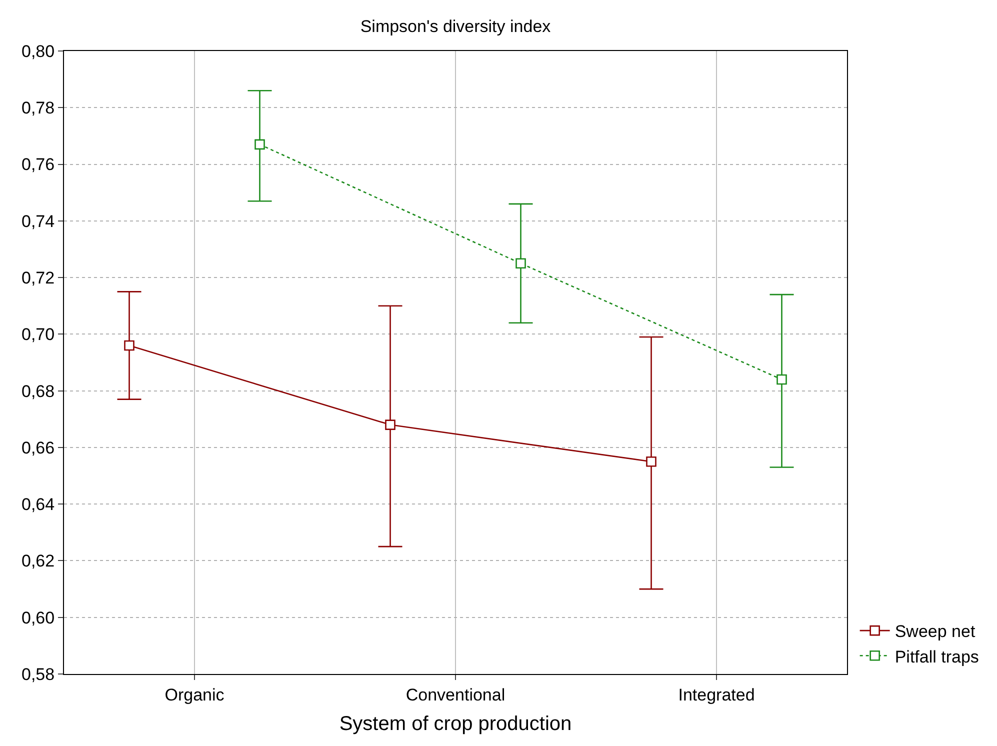 This screenshot has height=746, width=997. I want to click on y-tick-label: 0,62, so click(38, 561).